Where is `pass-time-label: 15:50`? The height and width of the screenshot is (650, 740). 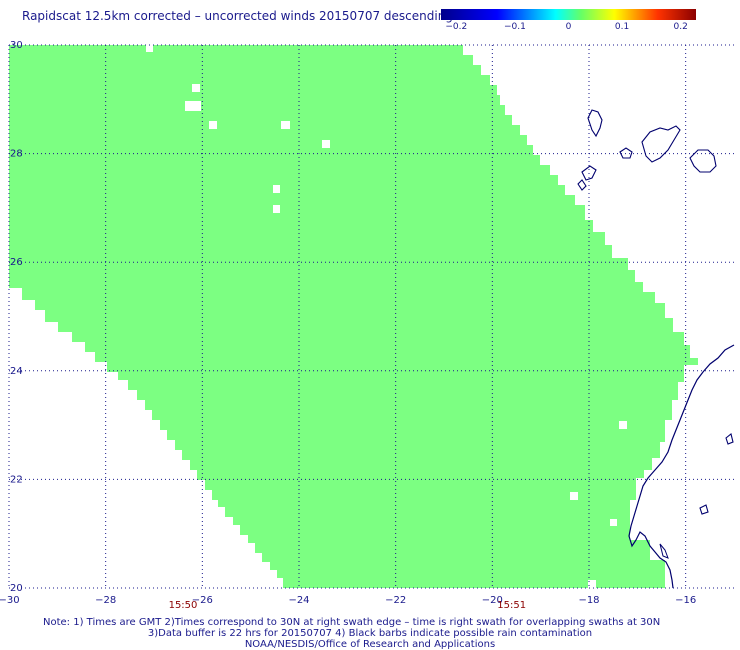 pass-time-label: 15:50 is located at coordinates (183, 605).